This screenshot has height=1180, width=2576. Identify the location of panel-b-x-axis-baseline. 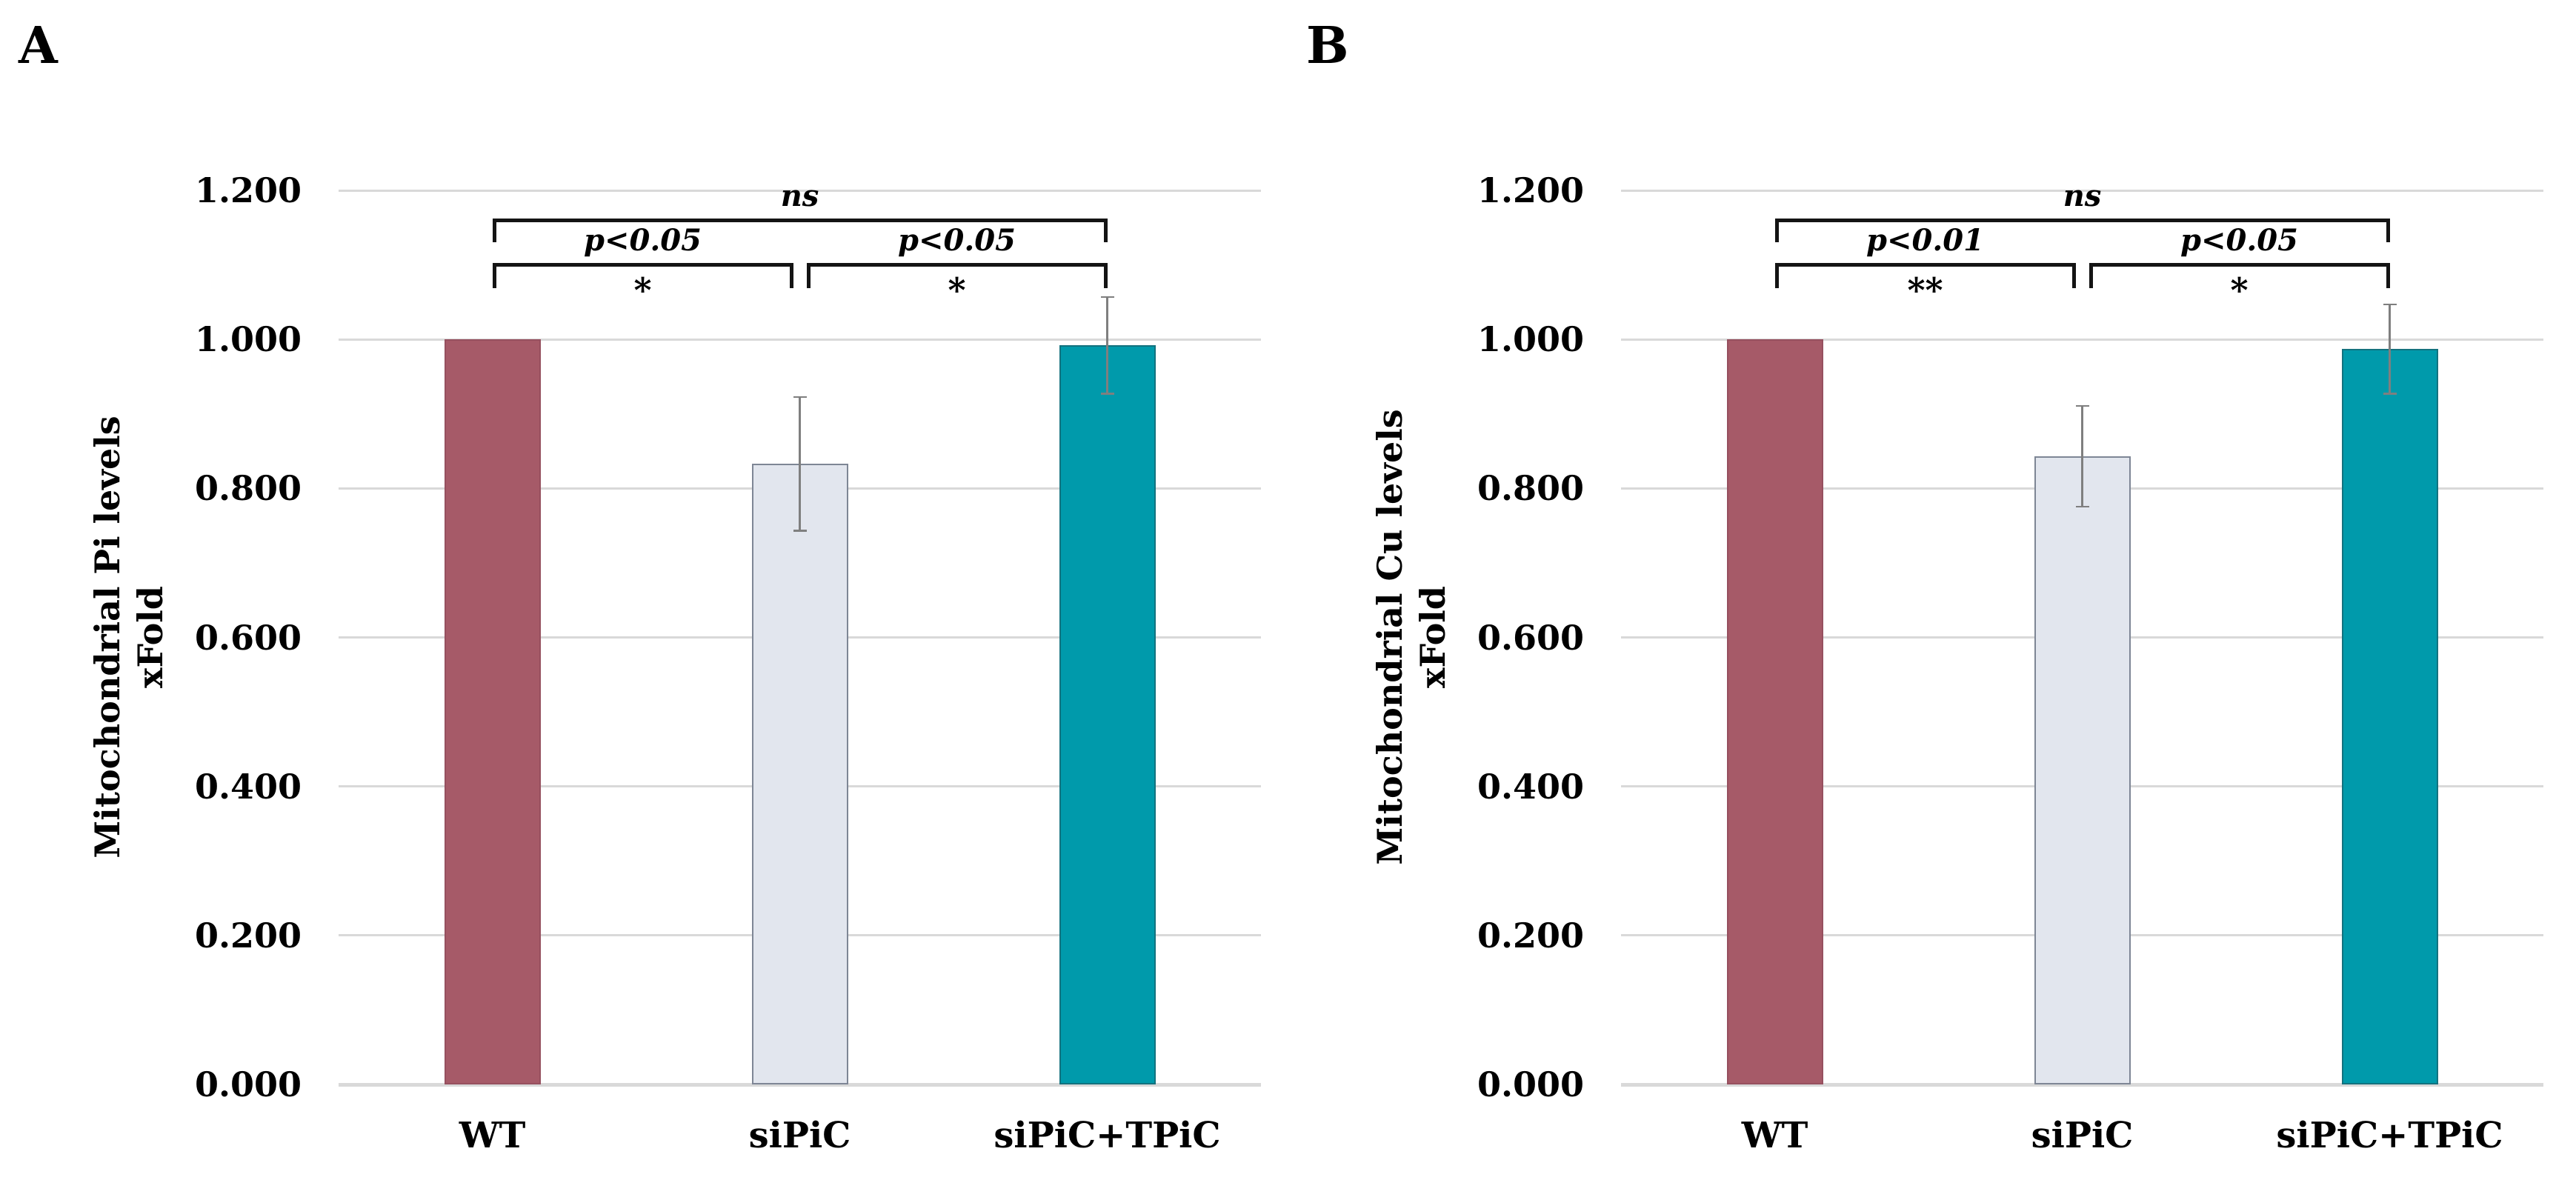
(2082, 1084).